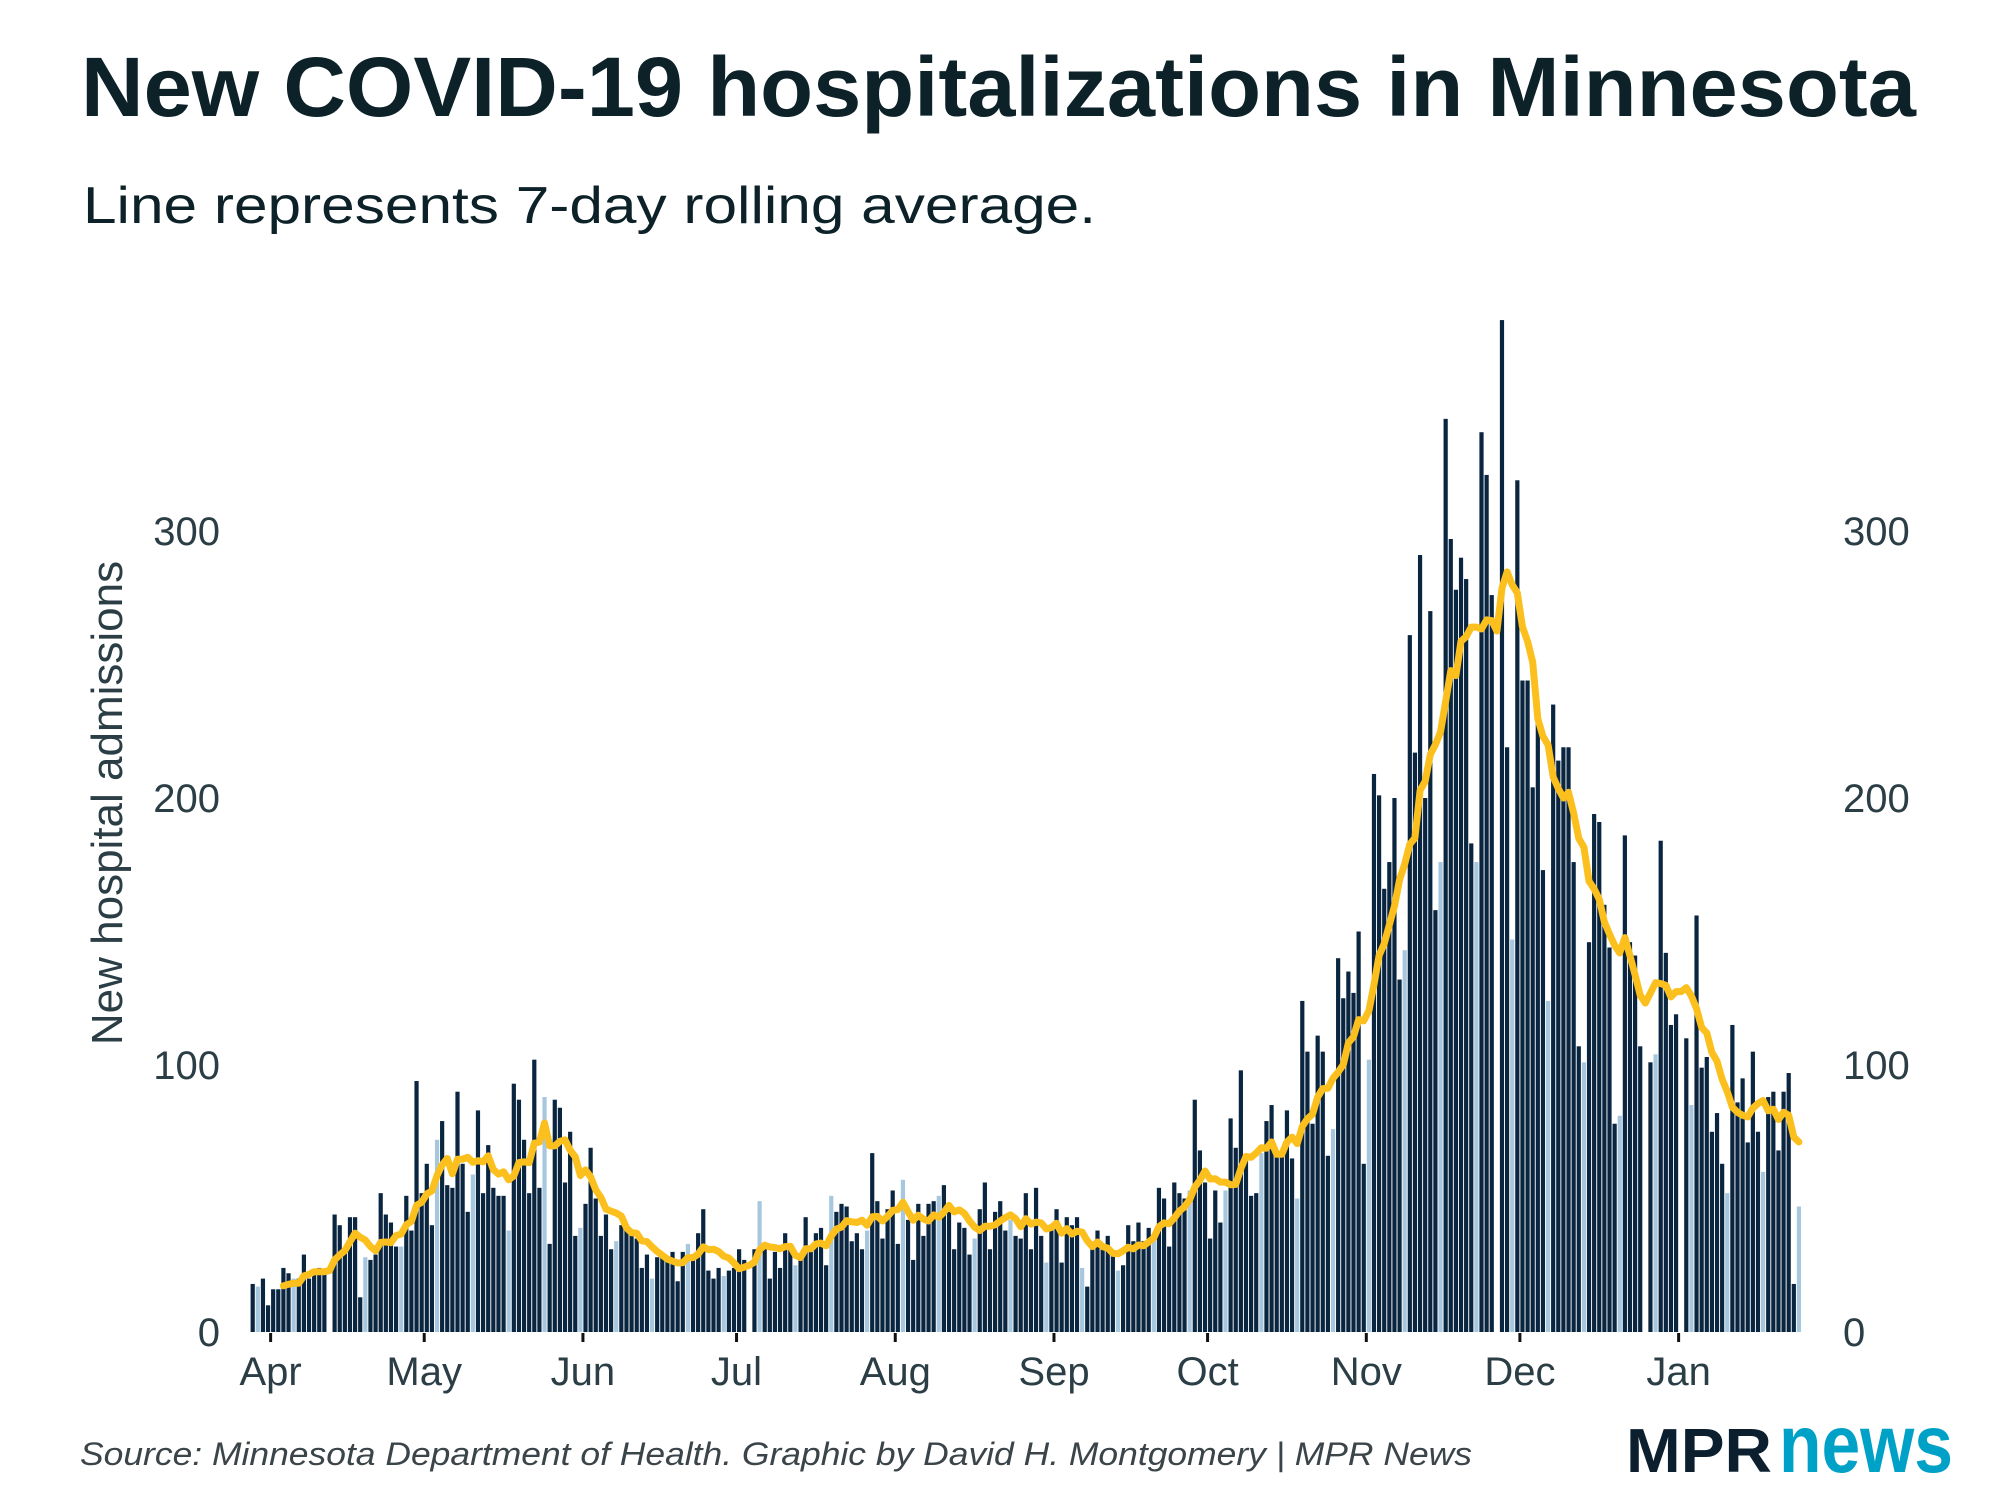 The image size is (2000, 1500). Describe the element at coordinates (1876, 1066) in the screenshot. I see `y-tick-label-right: 100` at that location.